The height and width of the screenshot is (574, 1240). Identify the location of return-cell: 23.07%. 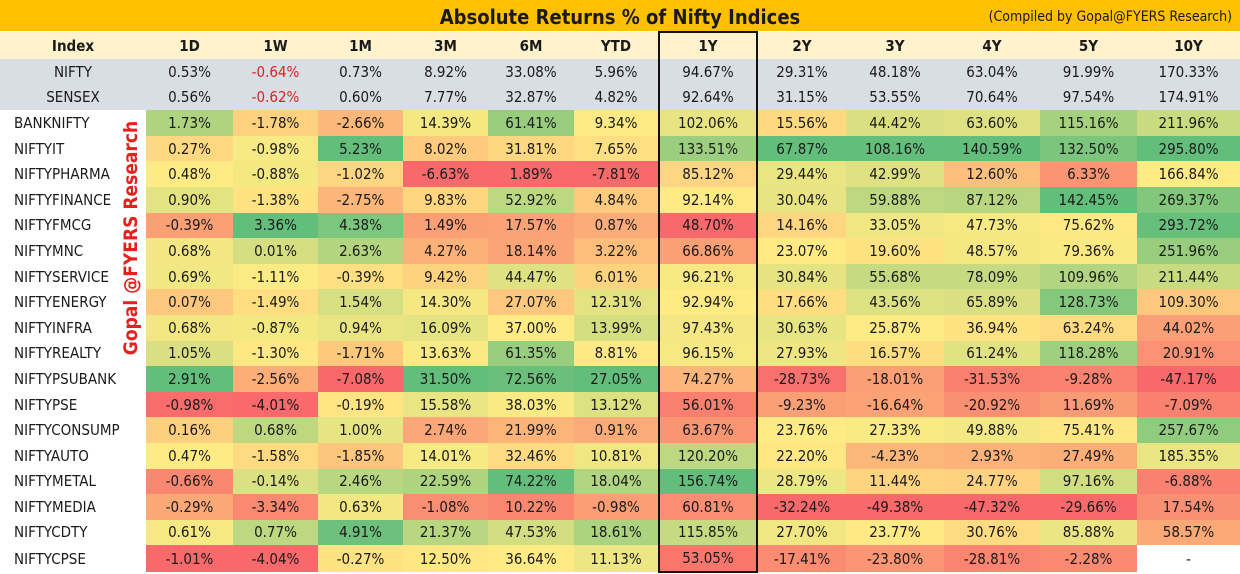
(801, 251).